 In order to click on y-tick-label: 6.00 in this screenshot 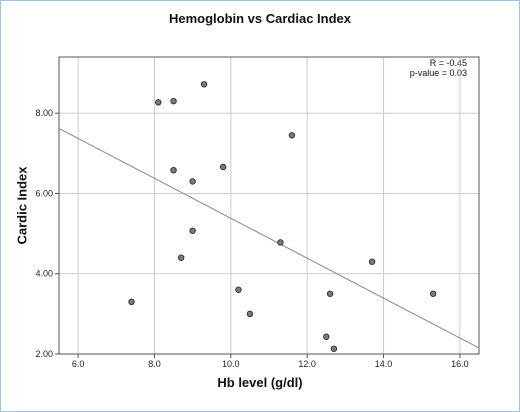, I will do `click(44, 193)`.